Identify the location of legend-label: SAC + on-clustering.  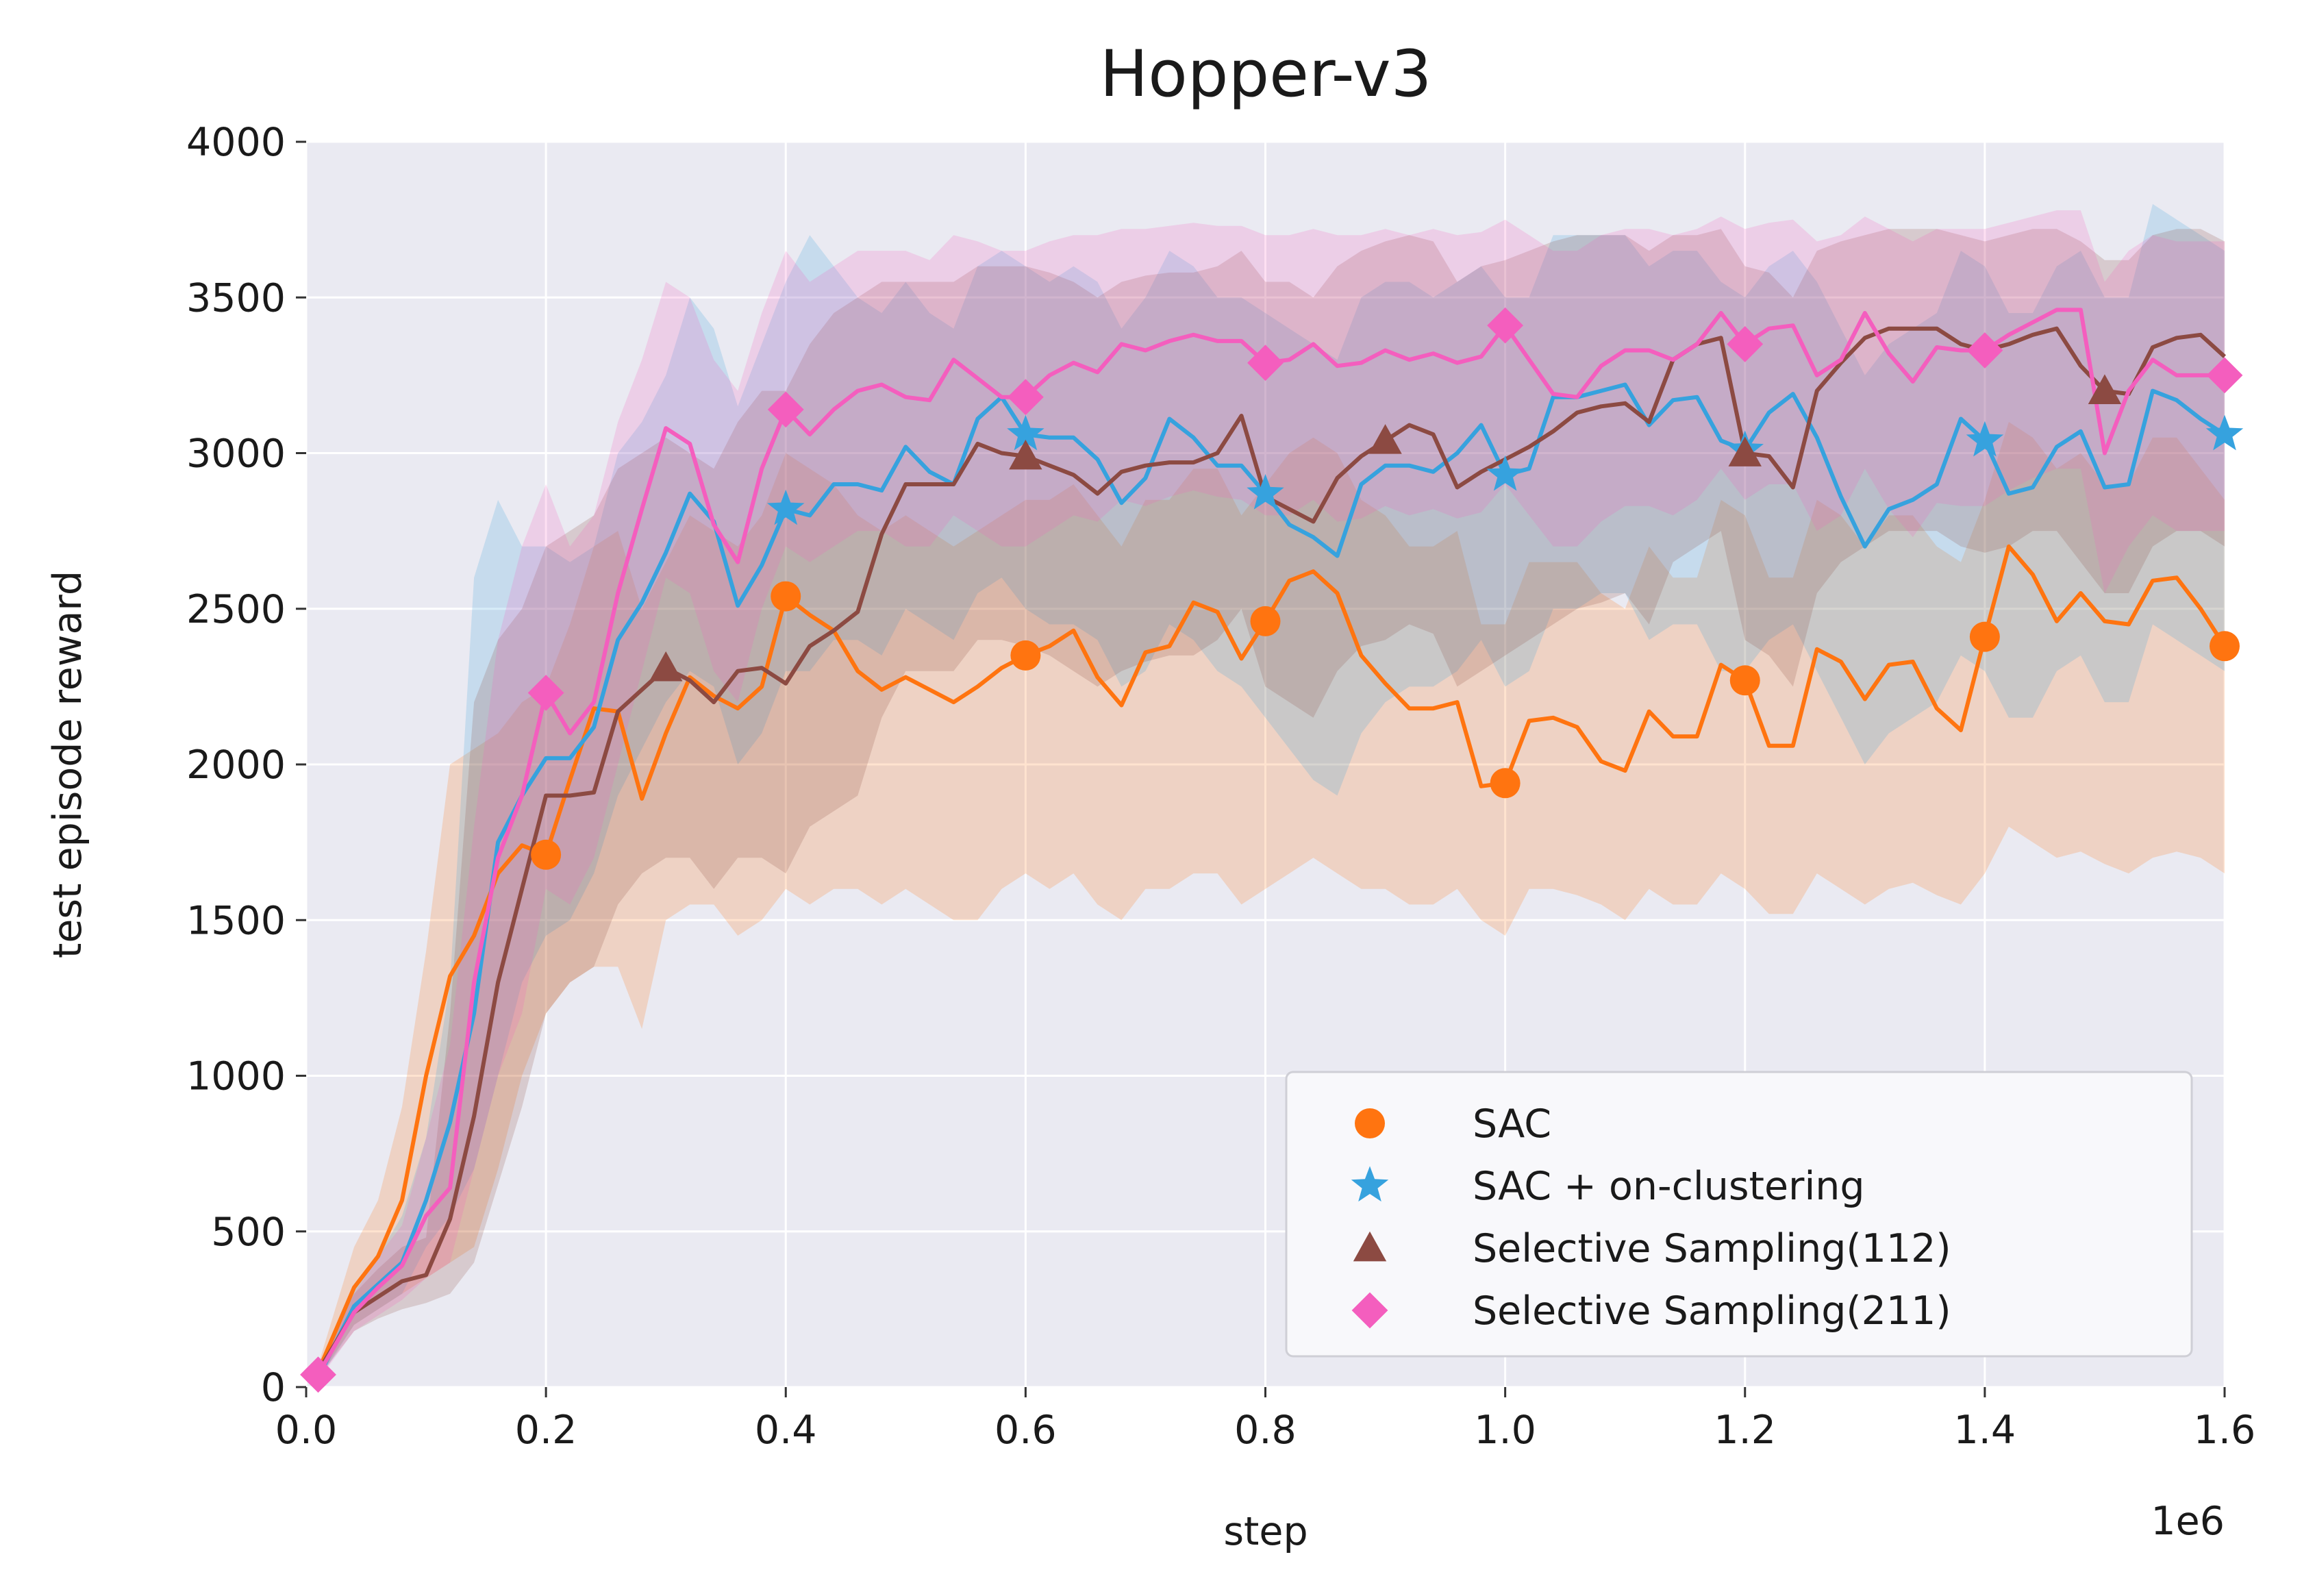
(1669, 1186).